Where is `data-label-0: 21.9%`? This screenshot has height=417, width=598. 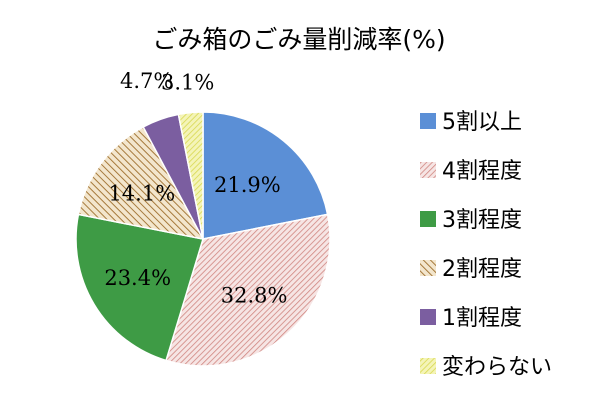
data-label-0: 21.9% is located at coordinates (247, 185).